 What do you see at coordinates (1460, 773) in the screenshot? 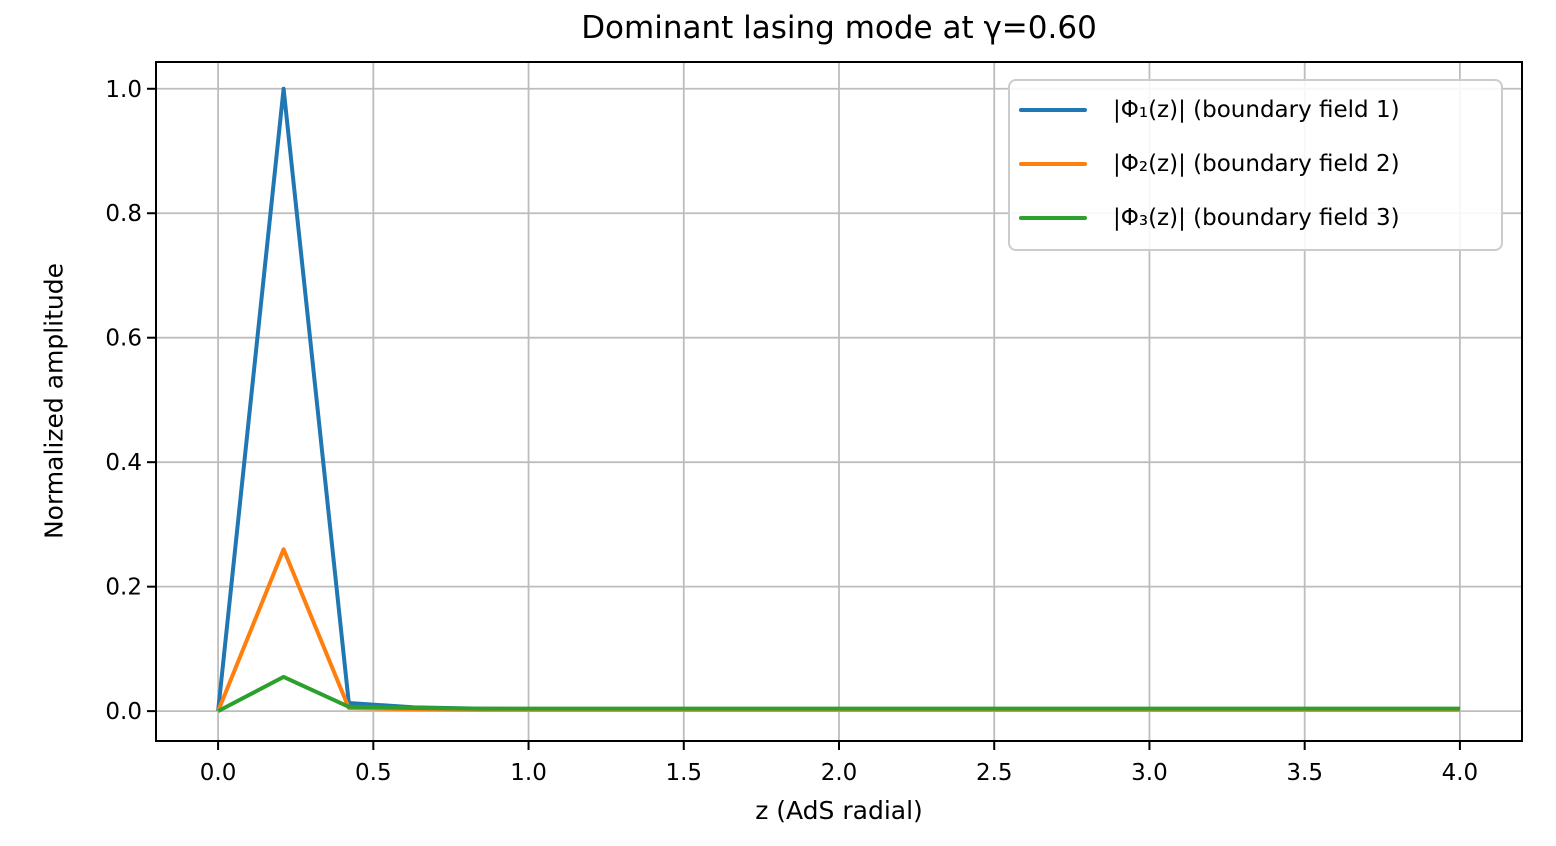
I see `x-tick-label: 4.0` at bounding box center [1460, 773].